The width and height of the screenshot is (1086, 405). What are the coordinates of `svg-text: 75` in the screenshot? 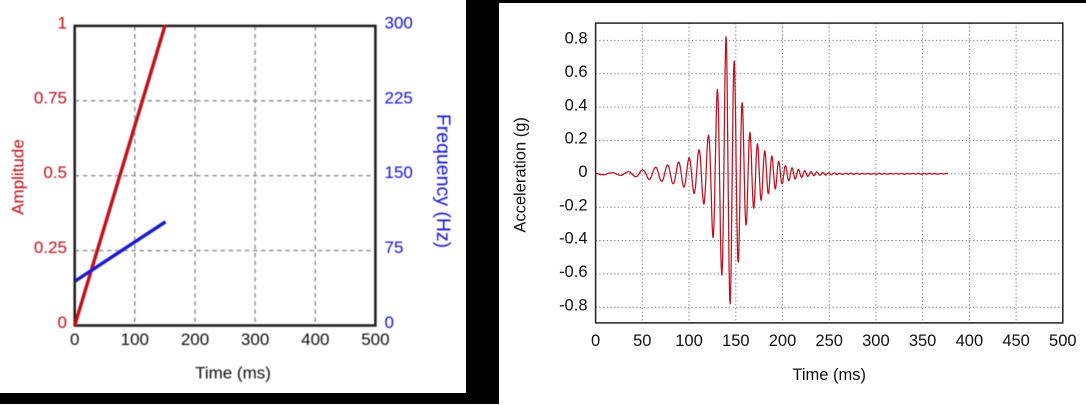 It's located at (394, 247).